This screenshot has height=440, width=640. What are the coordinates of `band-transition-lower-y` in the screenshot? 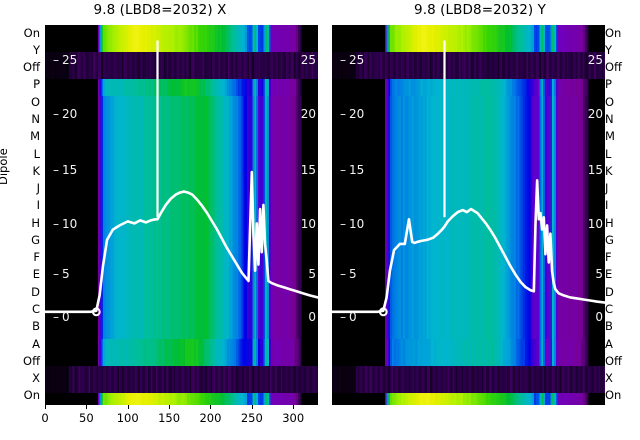 It's located at (468, 352).